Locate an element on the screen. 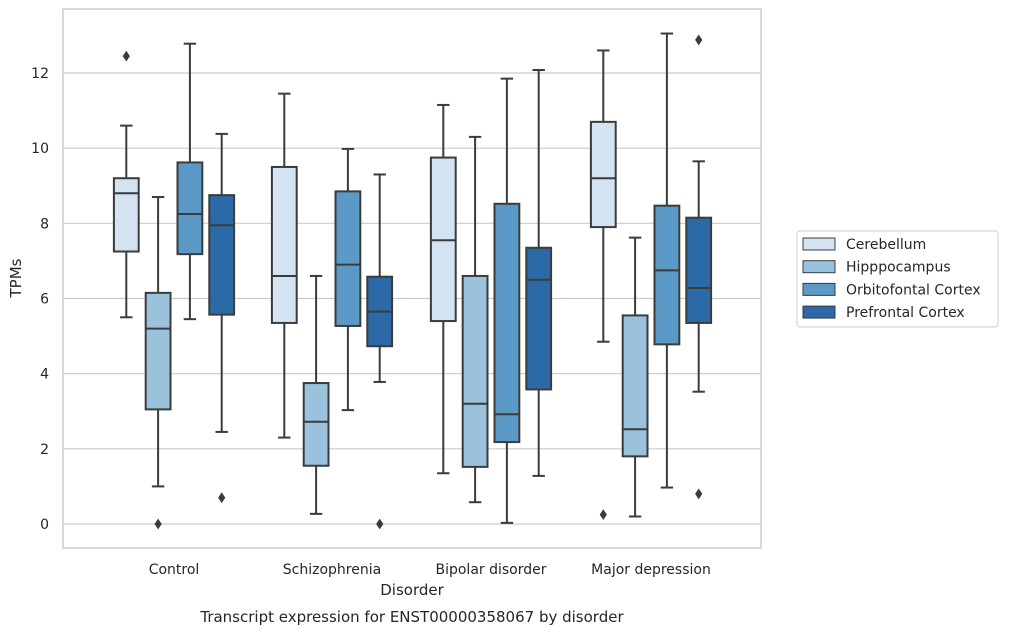  legend-label: Orbitofontal Cortex is located at coordinates (913, 290).